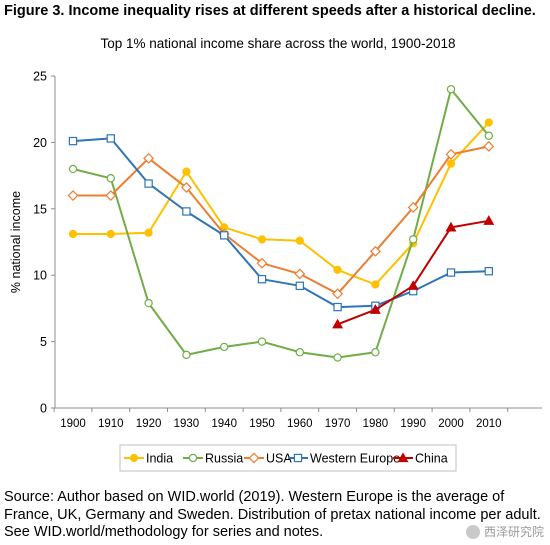  I want to click on y-tick-label: 25, so click(40, 77).